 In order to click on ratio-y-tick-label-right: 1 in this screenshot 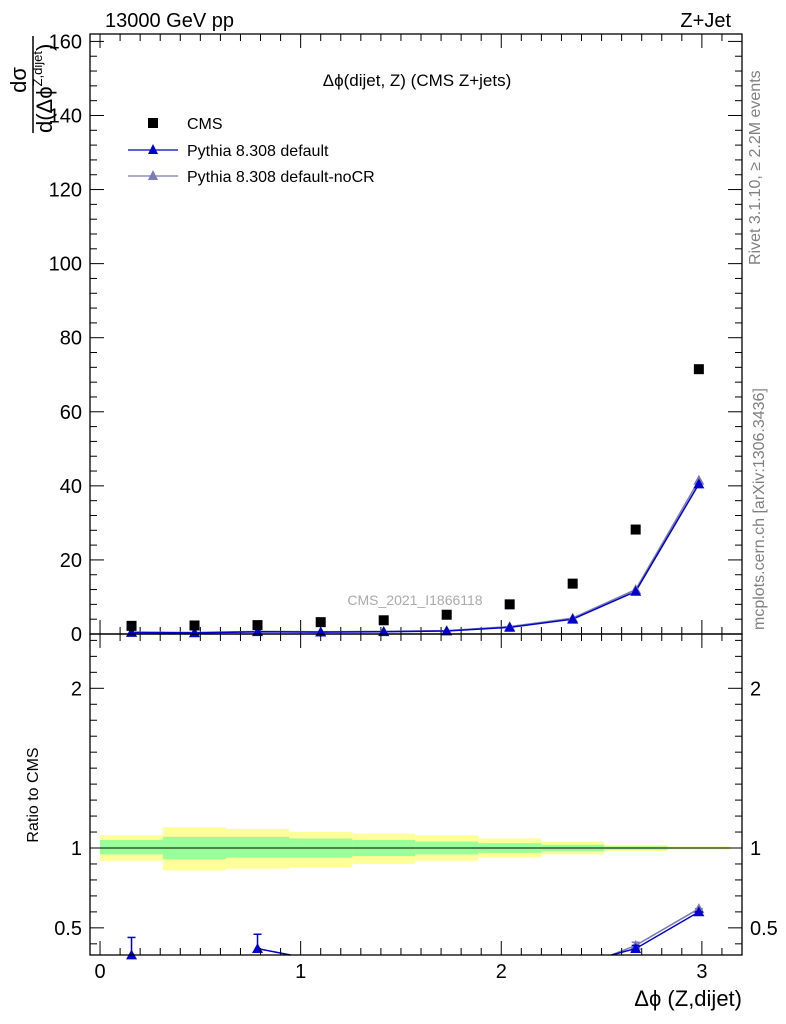, I will do `click(755, 849)`.